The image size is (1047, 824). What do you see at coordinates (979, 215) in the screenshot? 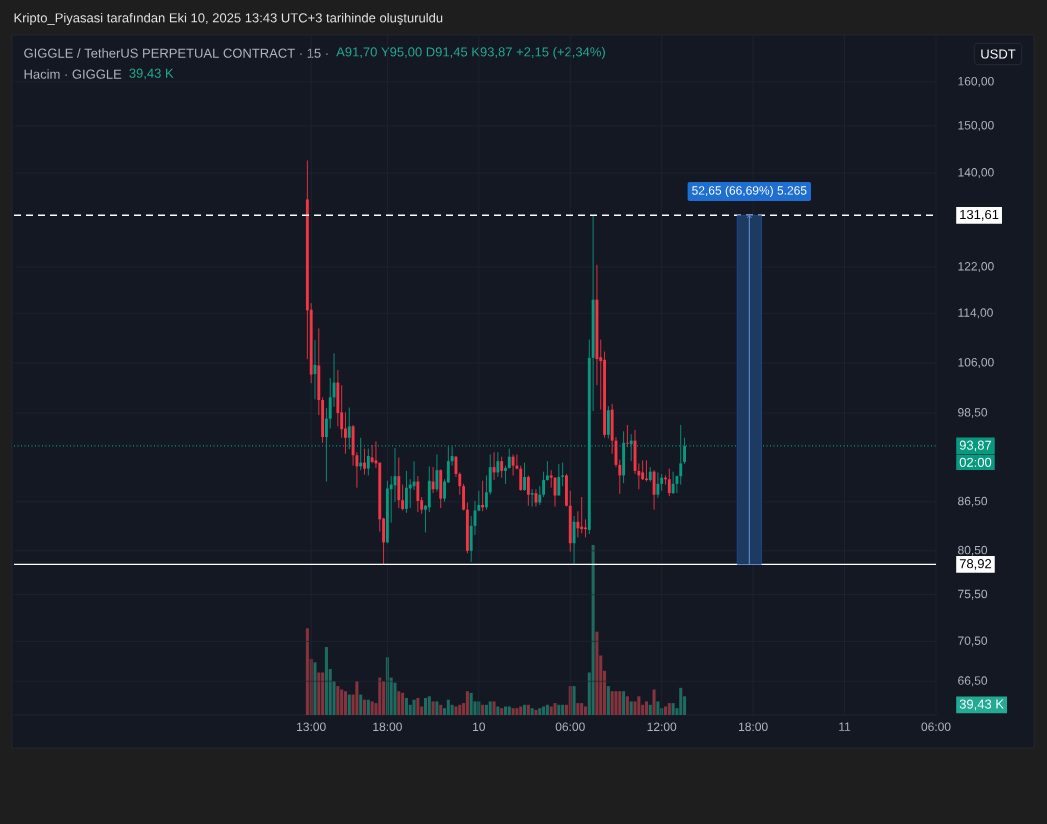
I see `ref-line-label: 131,61` at bounding box center [979, 215].